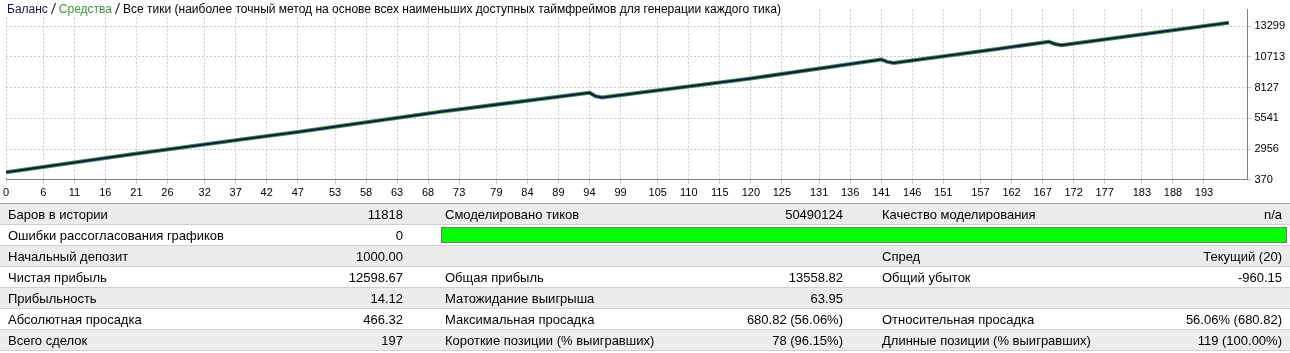 This screenshot has height=353, width=1290. What do you see at coordinates (520, 298) in the screenshot?
I see `text: Матожидание выигрыша` at bounding box center [520, 298].